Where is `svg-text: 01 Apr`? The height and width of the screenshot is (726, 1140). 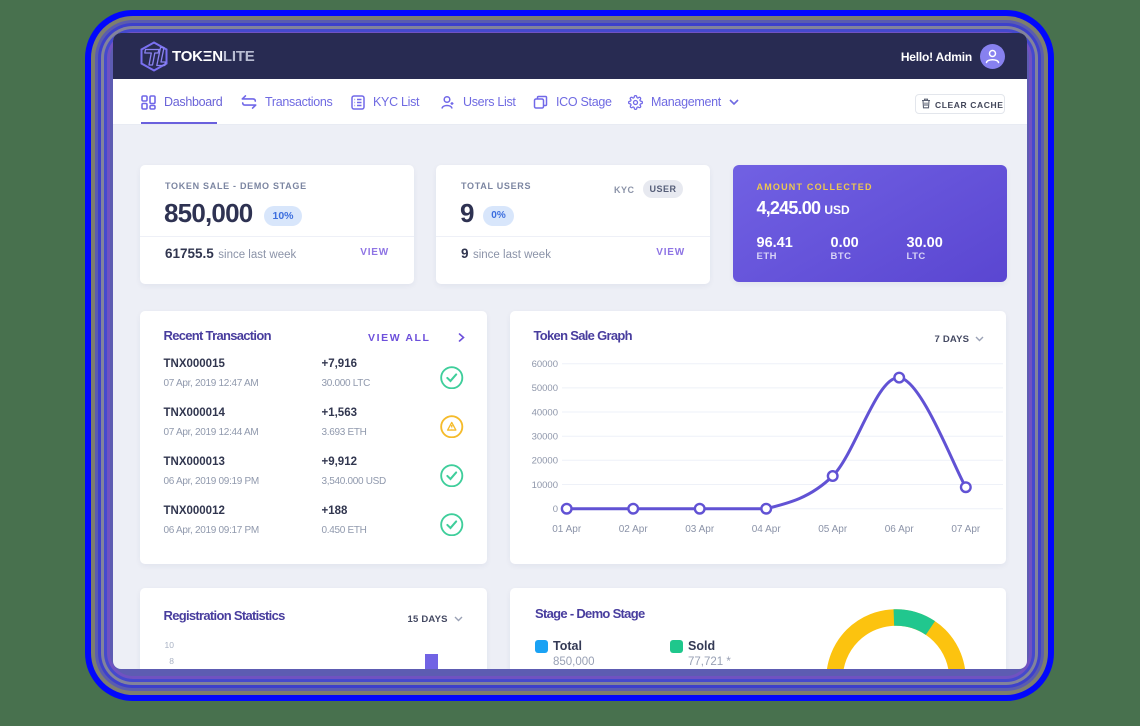 svg-text: 01 Apr is located at coordinates (567, 529).